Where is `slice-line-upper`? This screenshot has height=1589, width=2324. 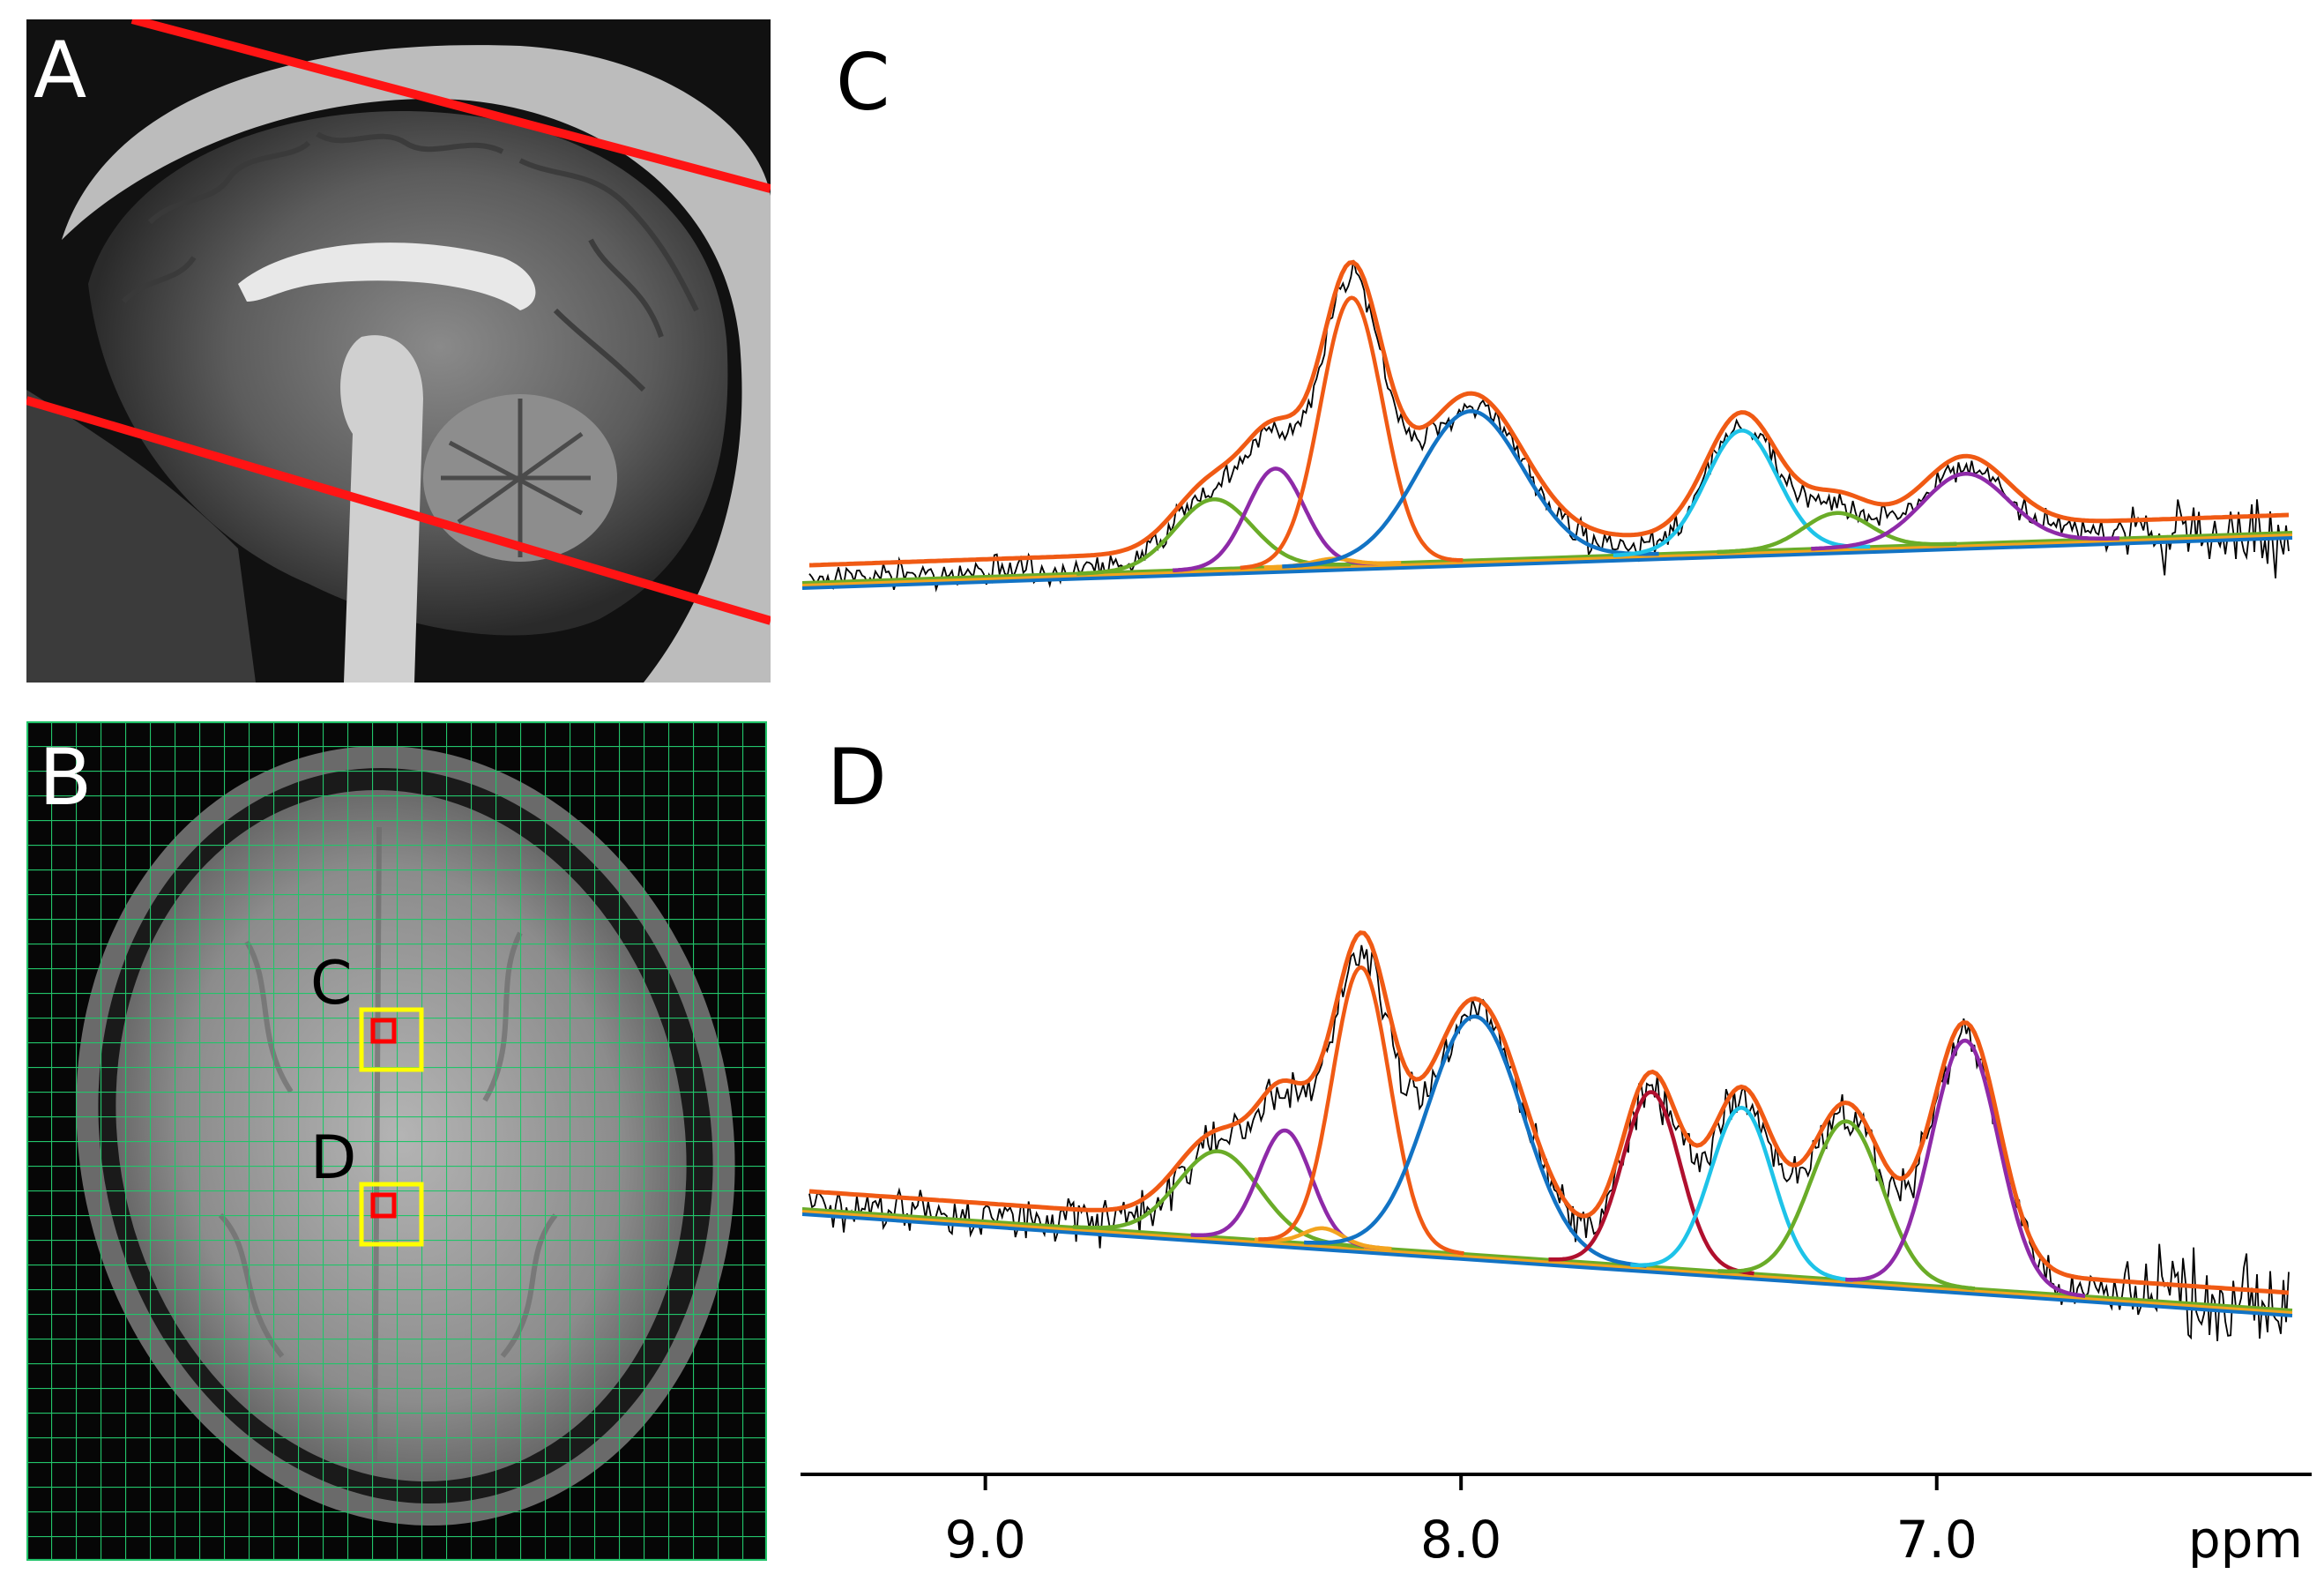
slice-line-upper is located at coordinates (451, 104).